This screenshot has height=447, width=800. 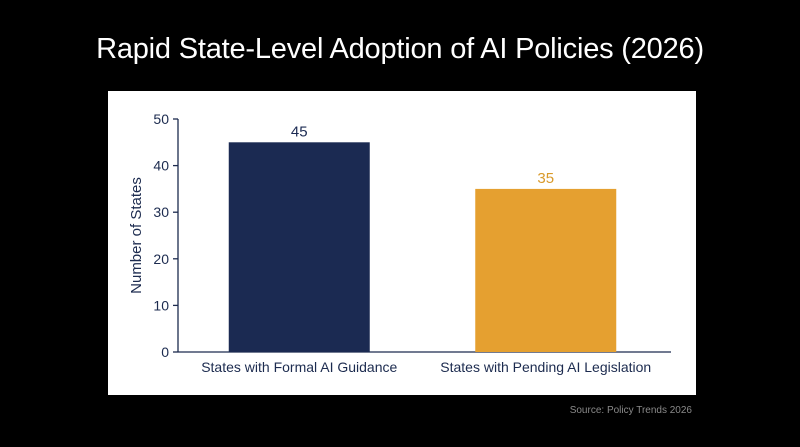 What do you see at coordinates (161, 166) in the screenshot?
I see `y-tick-label: 40` at bounding box center [161, 166].